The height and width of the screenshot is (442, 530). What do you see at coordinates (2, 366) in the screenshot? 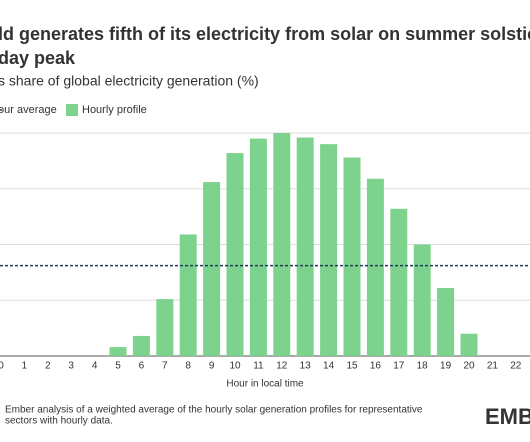
I see `x-tick-label: 0` at bounding box center [2, 366].